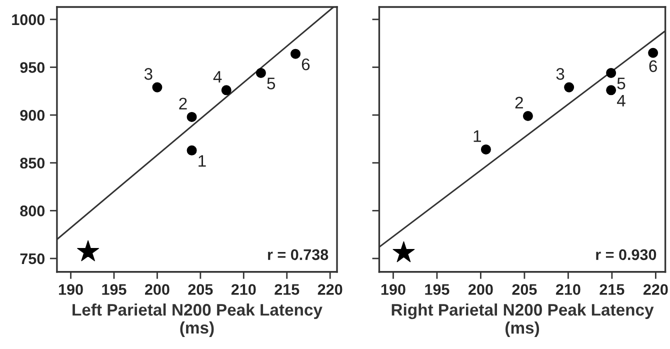 The image size is (670, 349). Describe the element at coordinates (32, 211) in the screenshot. I see `y-tick-label: 800` at that location.